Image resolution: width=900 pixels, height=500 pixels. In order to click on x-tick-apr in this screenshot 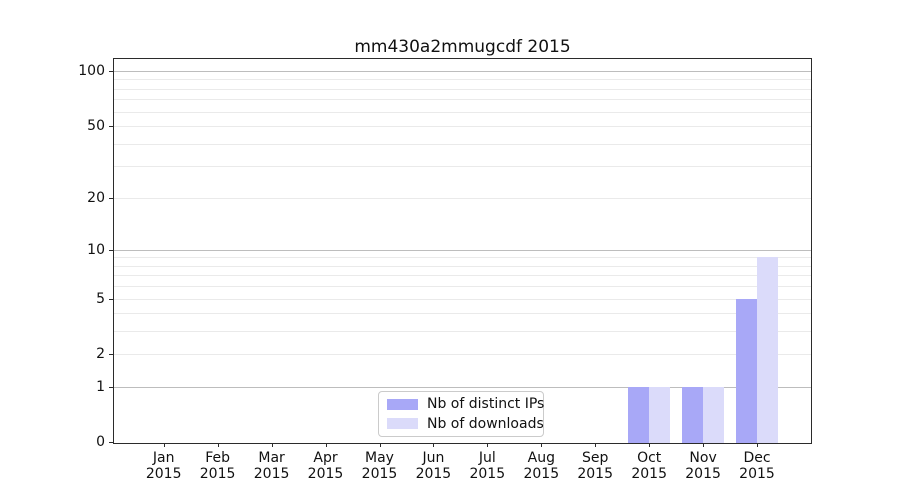, I will do `click(326, 445)`.